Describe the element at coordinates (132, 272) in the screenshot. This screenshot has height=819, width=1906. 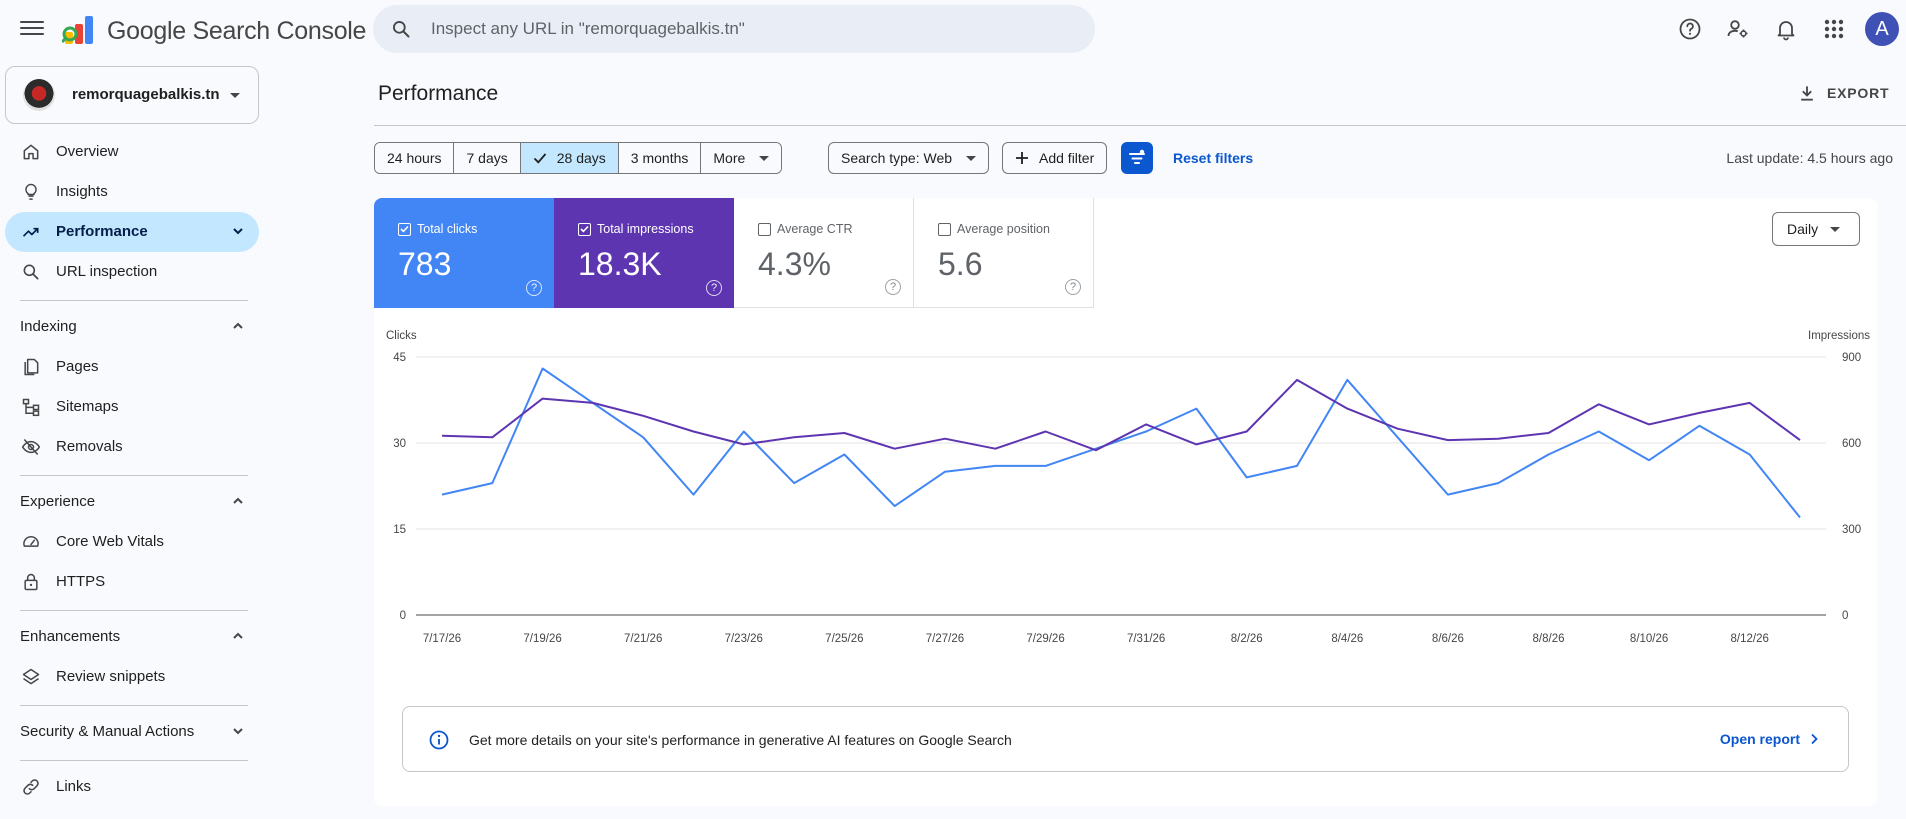
I see `sidebar-item-url-inspection: URL inspection` at that location.